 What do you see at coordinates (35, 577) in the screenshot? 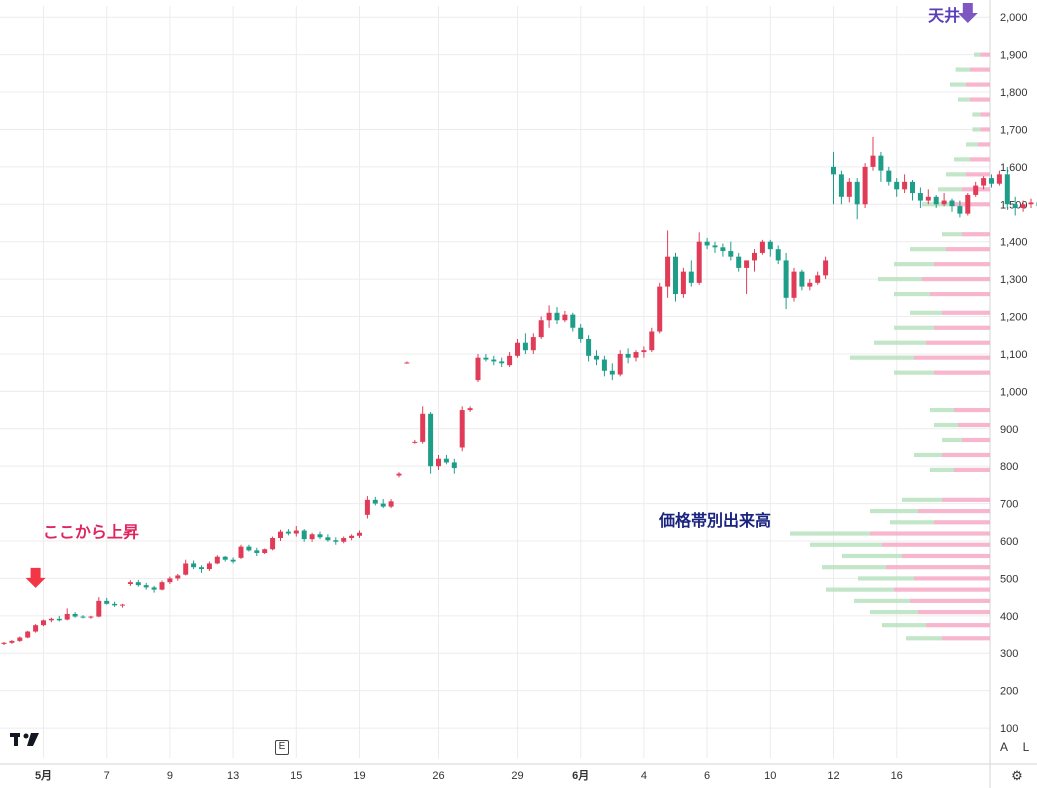
I see `rise-start-arrow` at bounding box center [35, 577].